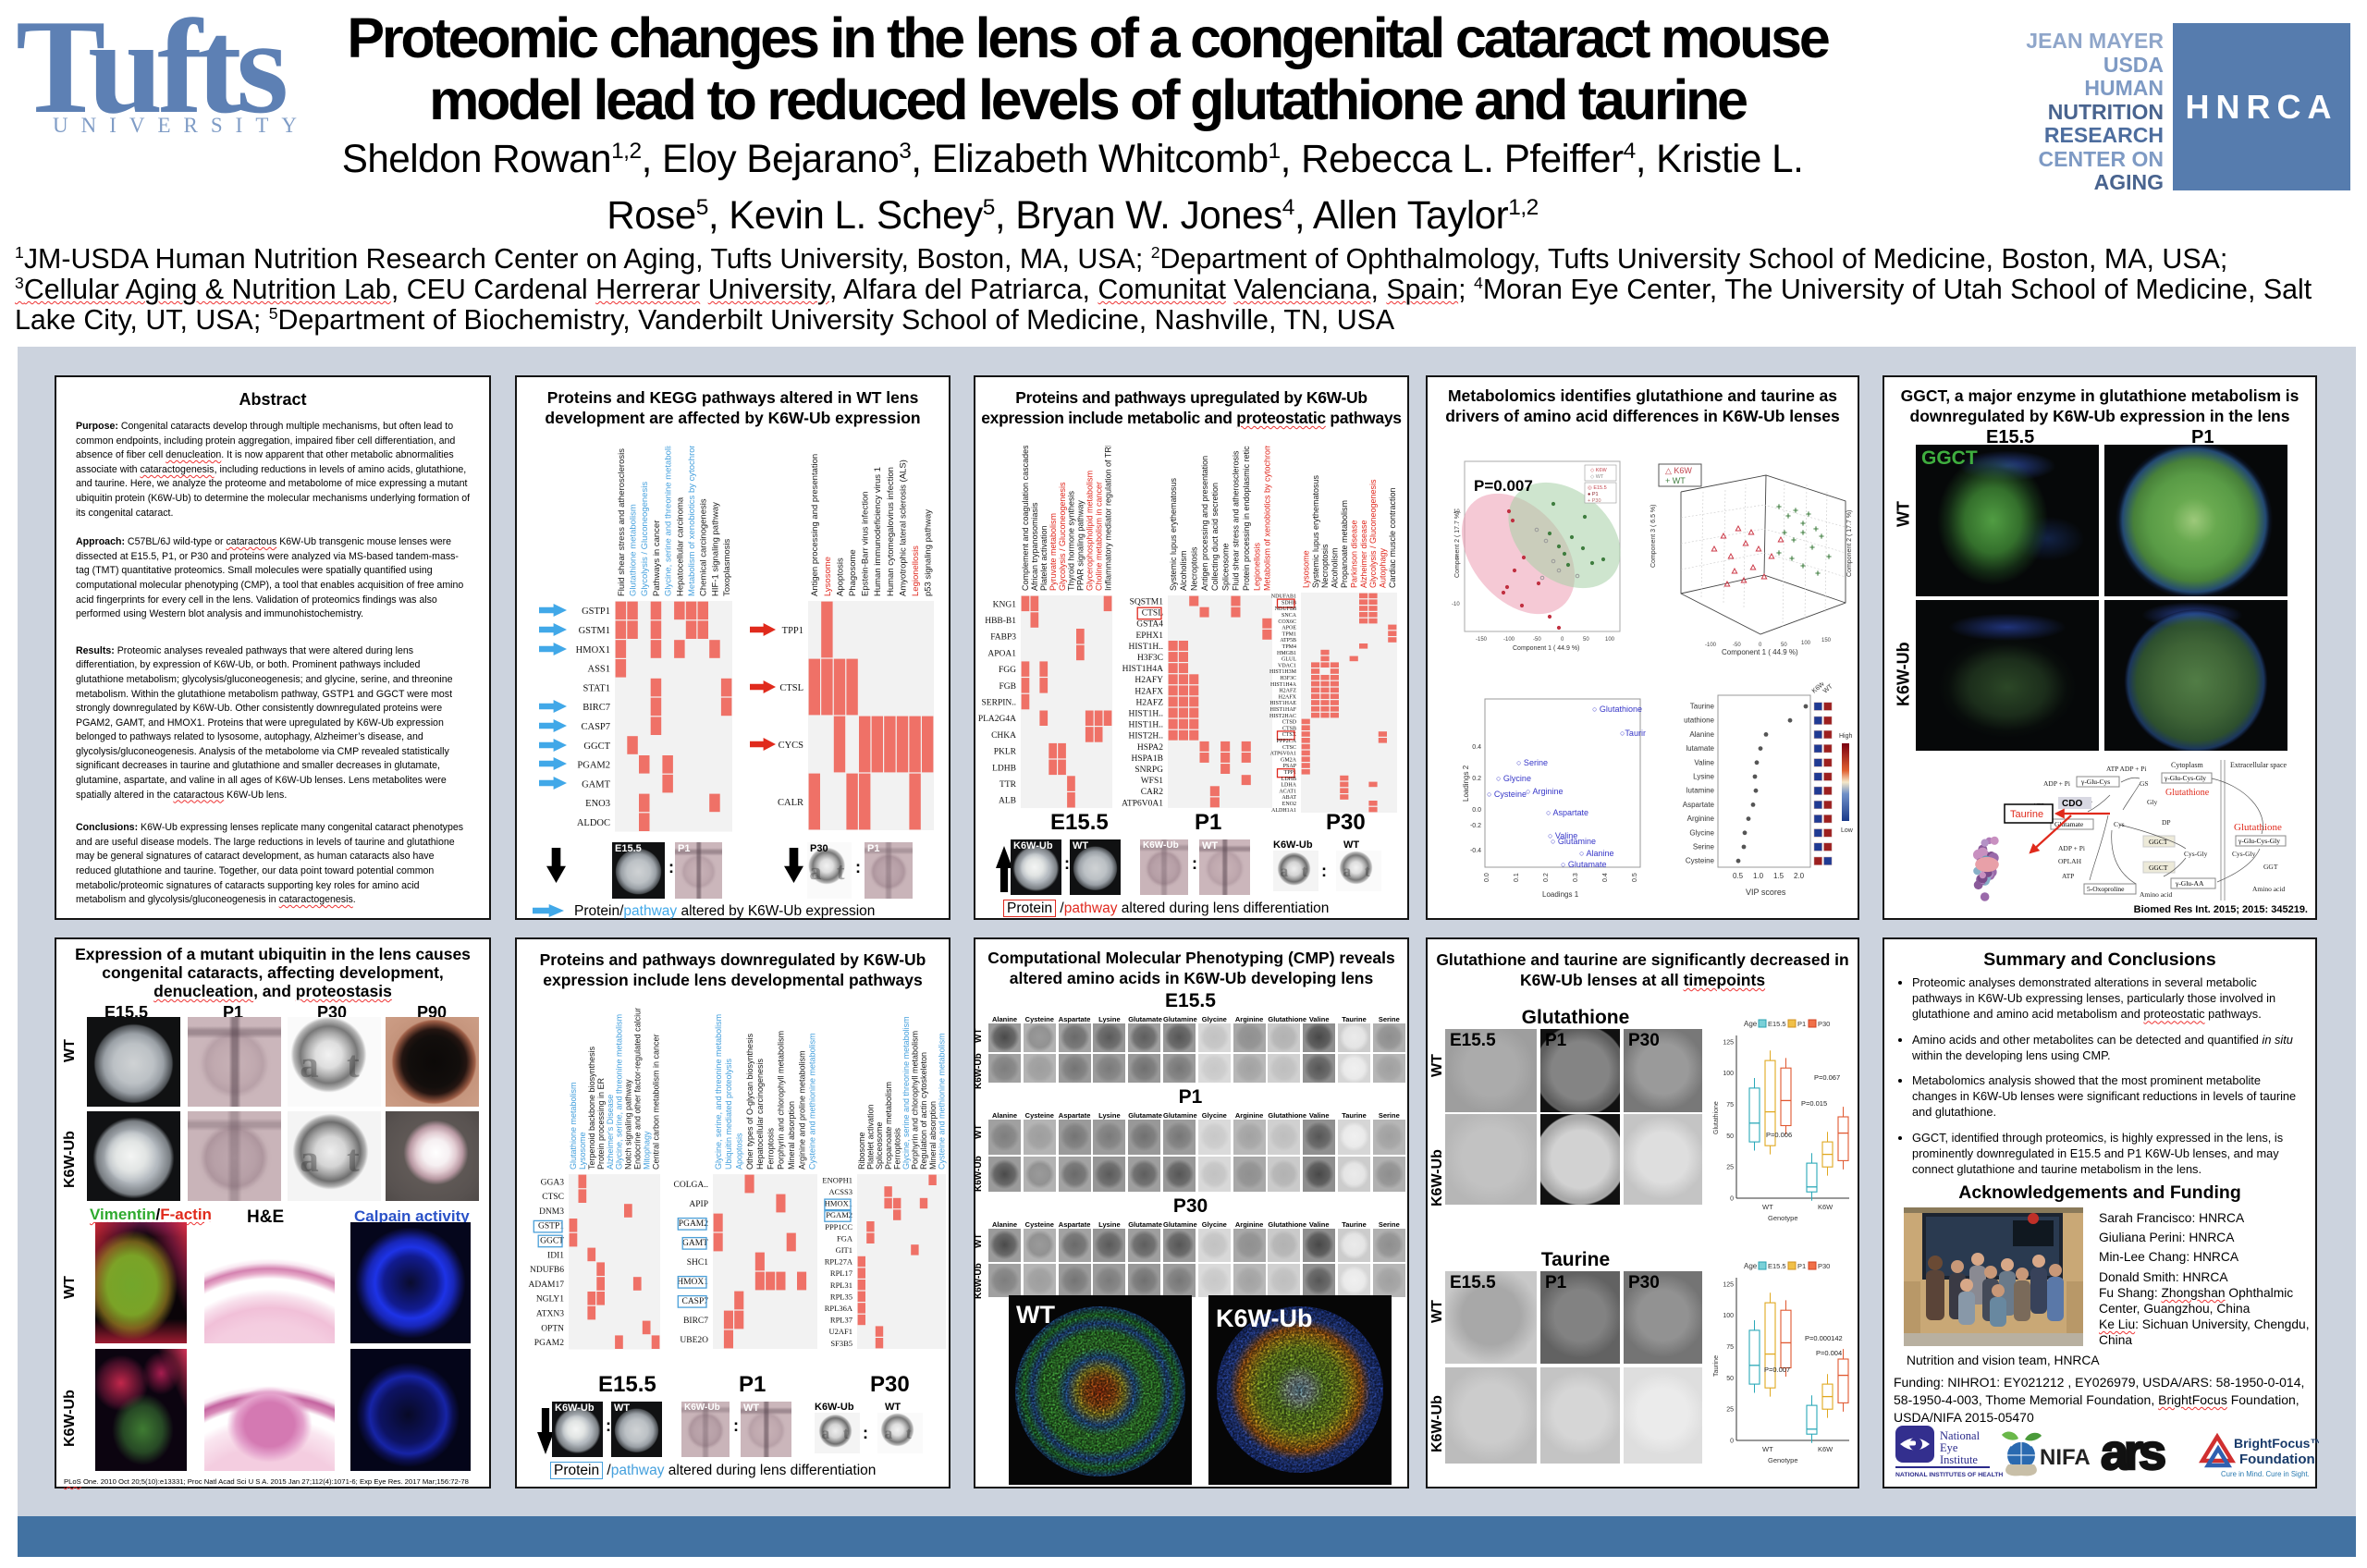 This screenshot has width=2367, height=1568. I want to click on svg-text: RPL31, so click(841, 1285).